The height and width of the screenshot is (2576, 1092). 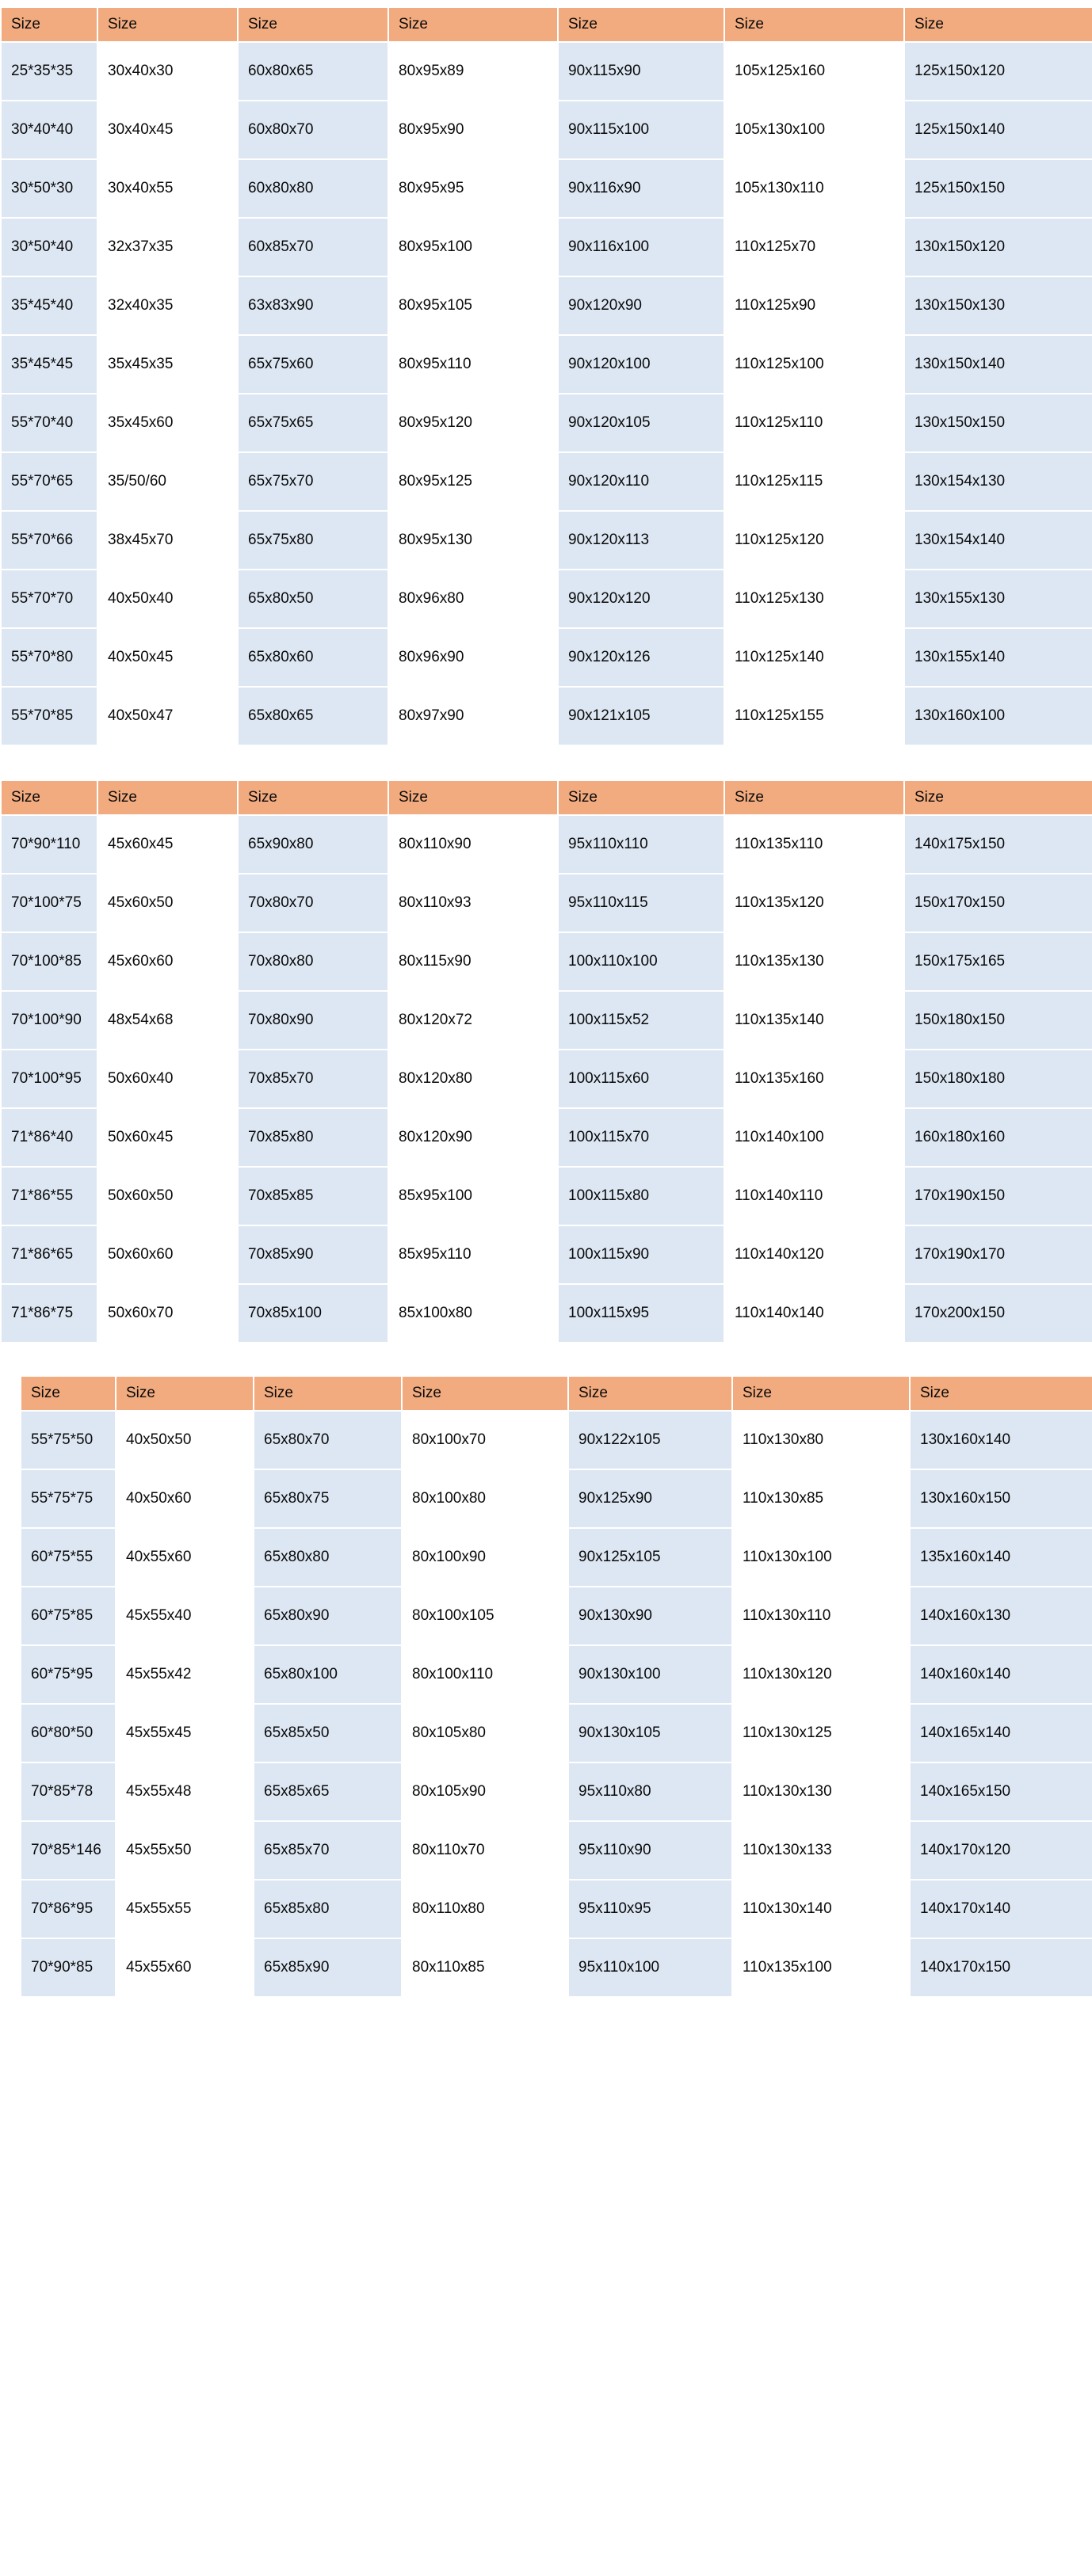 What do you see at coordinates (641, 1313) in the screenshot?
I see `size-cell: 100x115x95` at bounding box center [641, 1313].